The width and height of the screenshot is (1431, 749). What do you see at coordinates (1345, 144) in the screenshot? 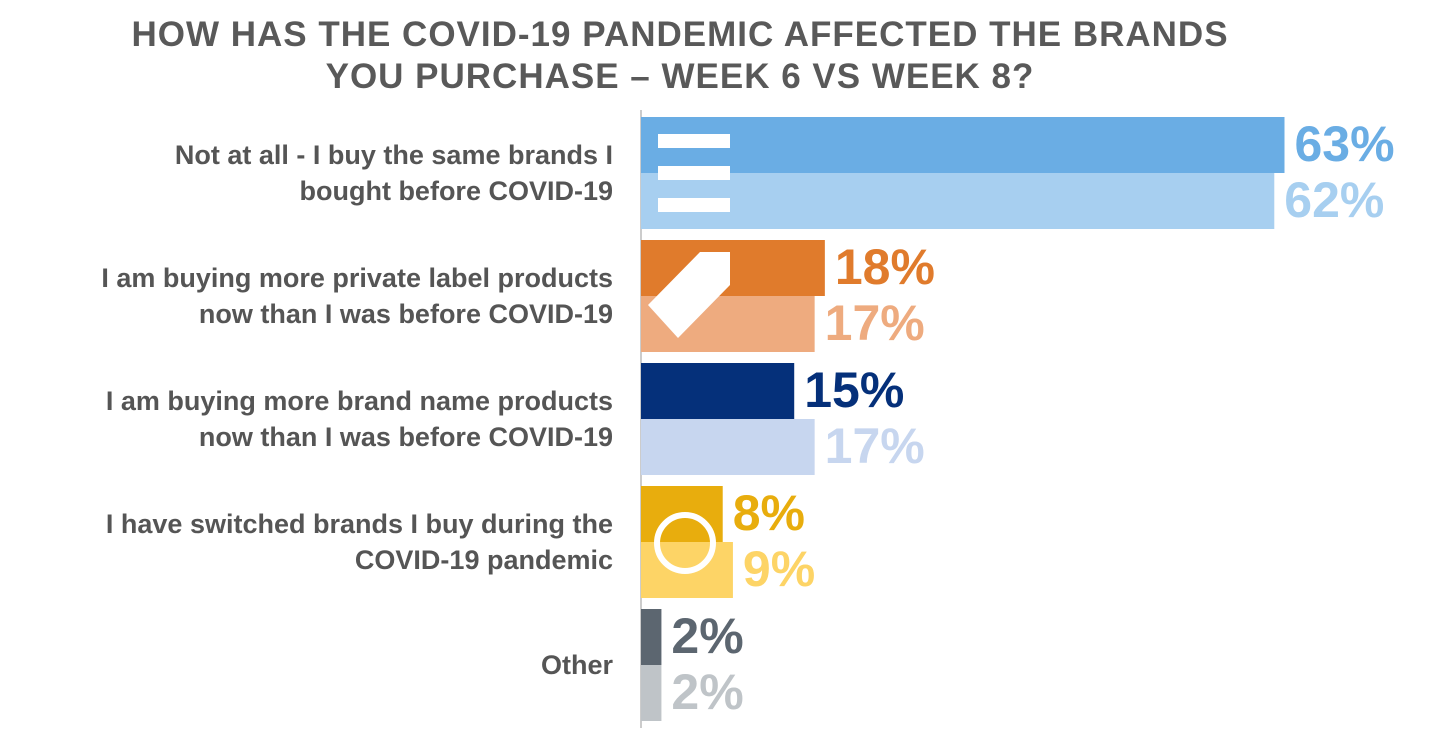
I see `value-label: 63%` at bounding box center [1345, 144].